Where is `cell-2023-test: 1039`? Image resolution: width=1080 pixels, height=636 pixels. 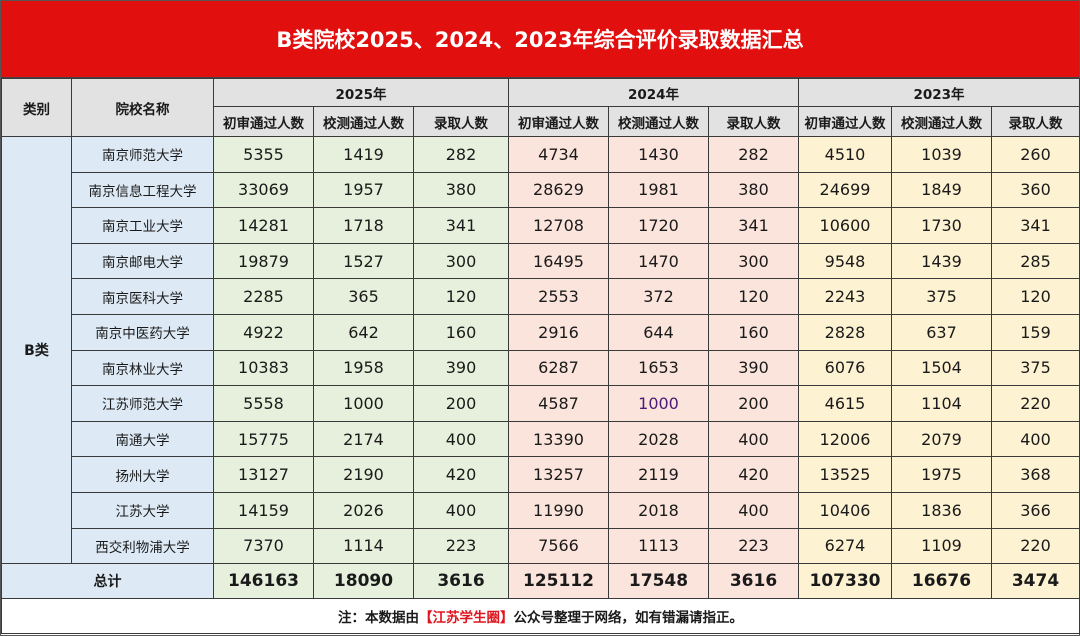
cell-2023-test: 1039 is located at coordinates (941, 154).